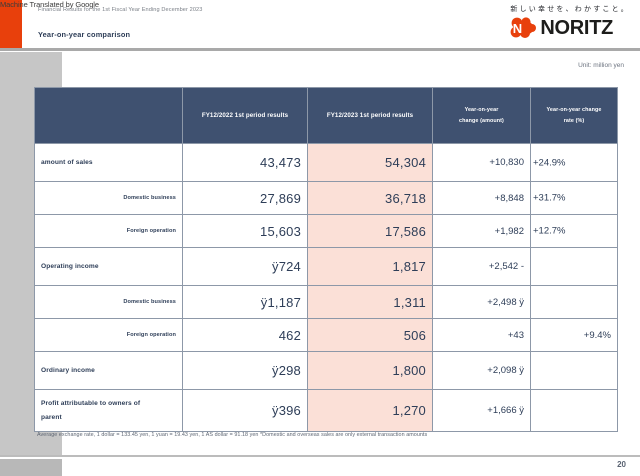  I want to click on logo-wordmark: NORITZ, so click(577, 28).